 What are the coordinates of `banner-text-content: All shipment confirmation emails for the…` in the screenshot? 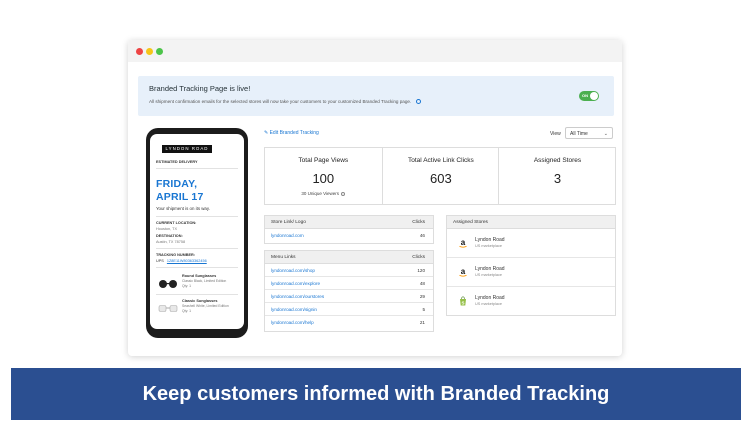 It's located at (280, 101).